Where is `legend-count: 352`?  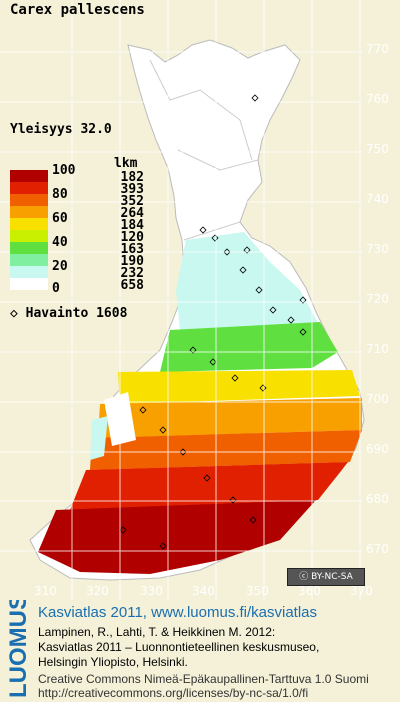 legend-count: 352 is located at coordinates (132, 201).